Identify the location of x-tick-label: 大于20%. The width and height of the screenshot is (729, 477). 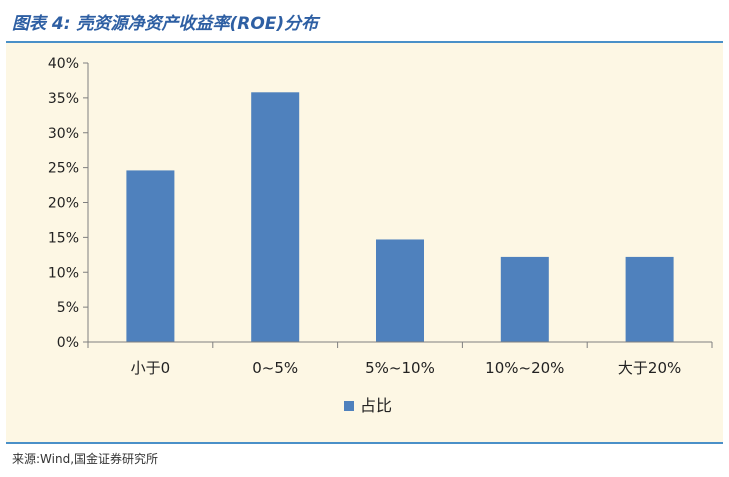
(649, 368).